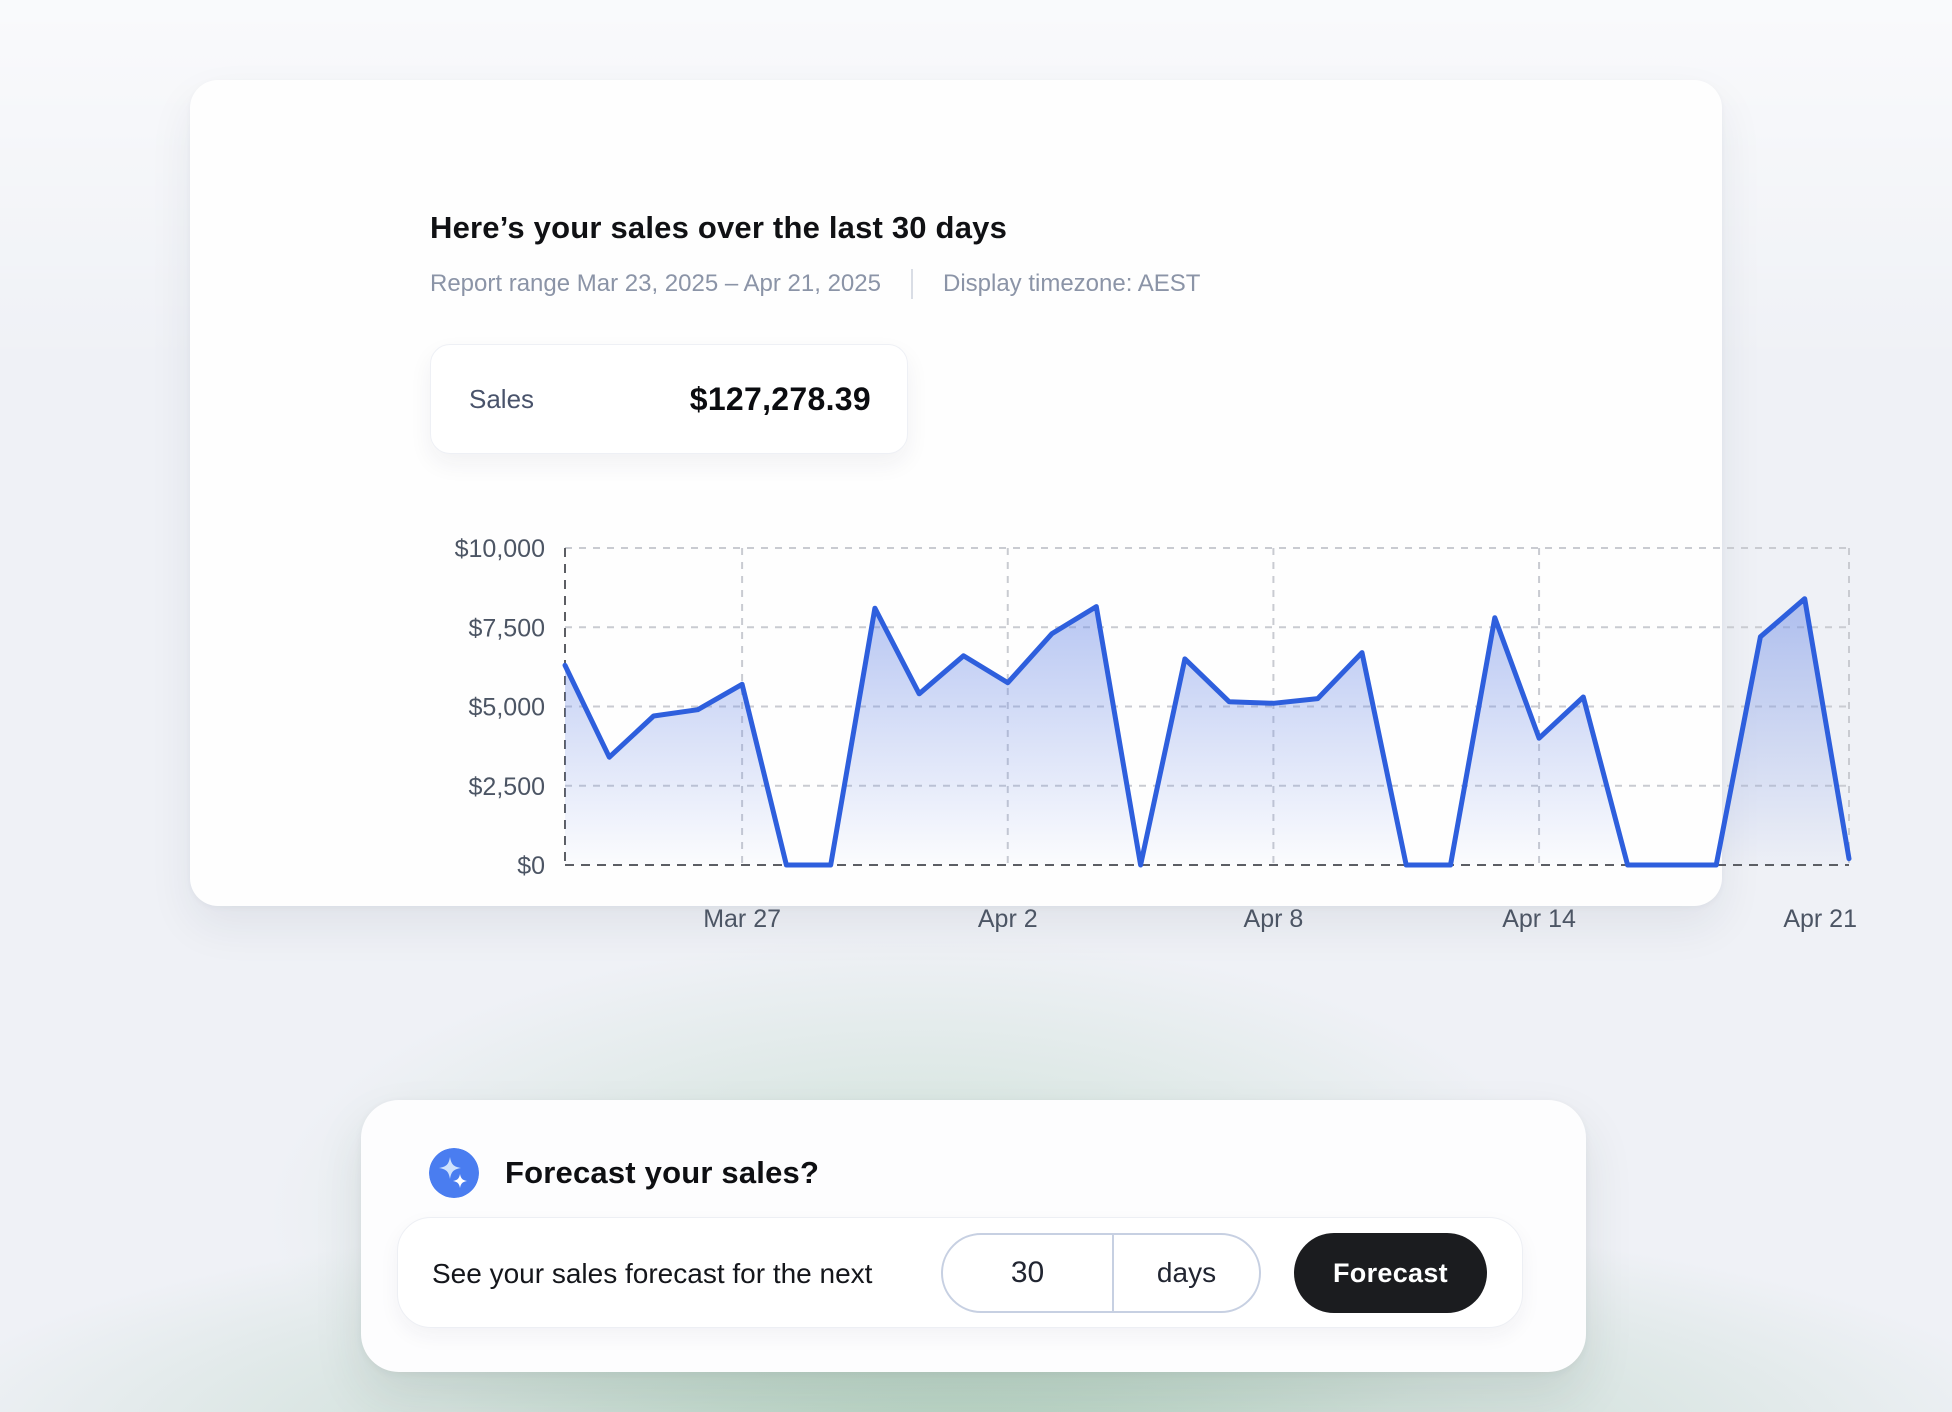 The image size is (1952, 1412). I want to click on svg-text: $2,500, so click(507, 787).